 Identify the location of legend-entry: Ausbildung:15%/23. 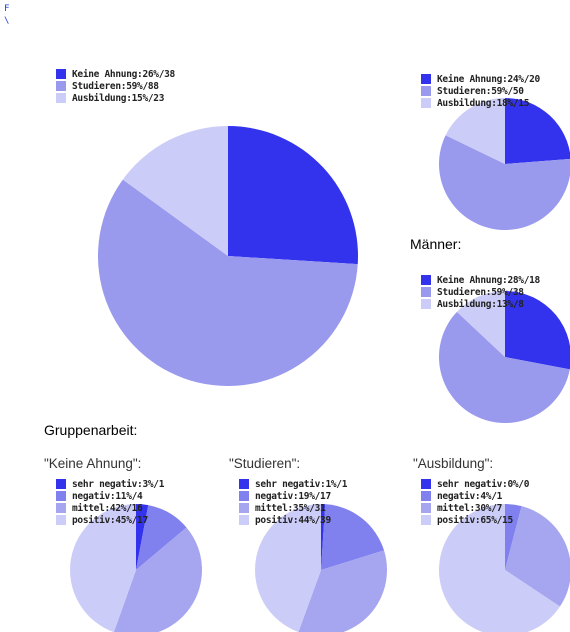
(115, 98).